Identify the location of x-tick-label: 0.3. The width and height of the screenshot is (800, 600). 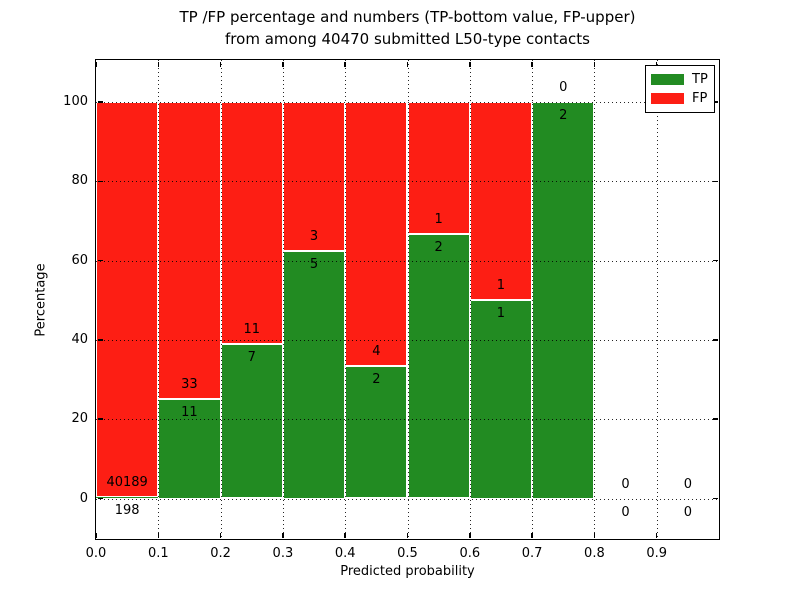
(283, 553).